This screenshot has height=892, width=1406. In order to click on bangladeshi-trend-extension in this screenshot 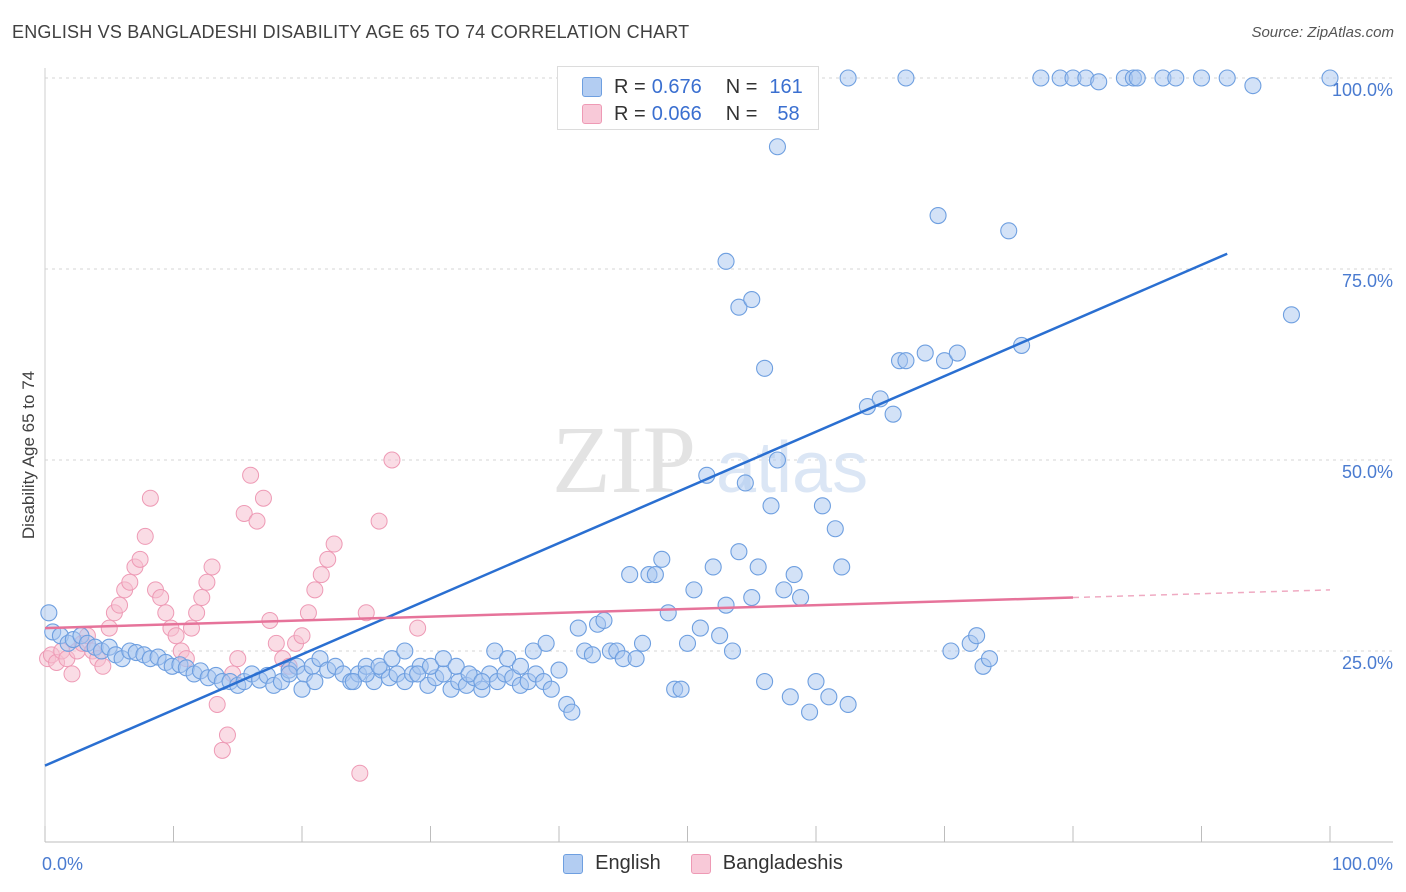, I will do `click(1201, 594)`.